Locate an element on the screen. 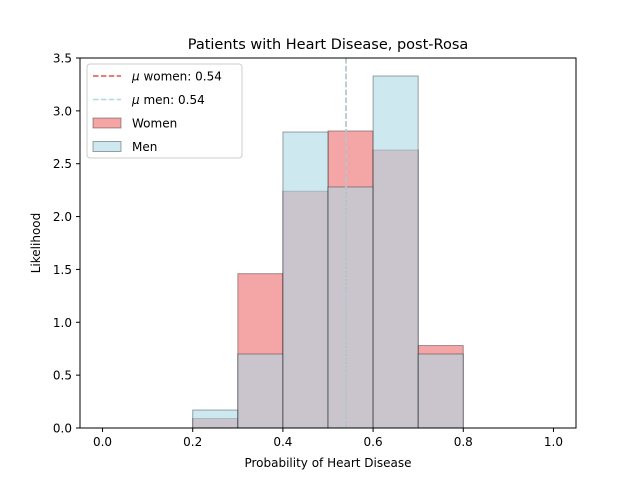 This screenshot has height=480, width=640. legend-label: Women is located at coordinates (154, 124).